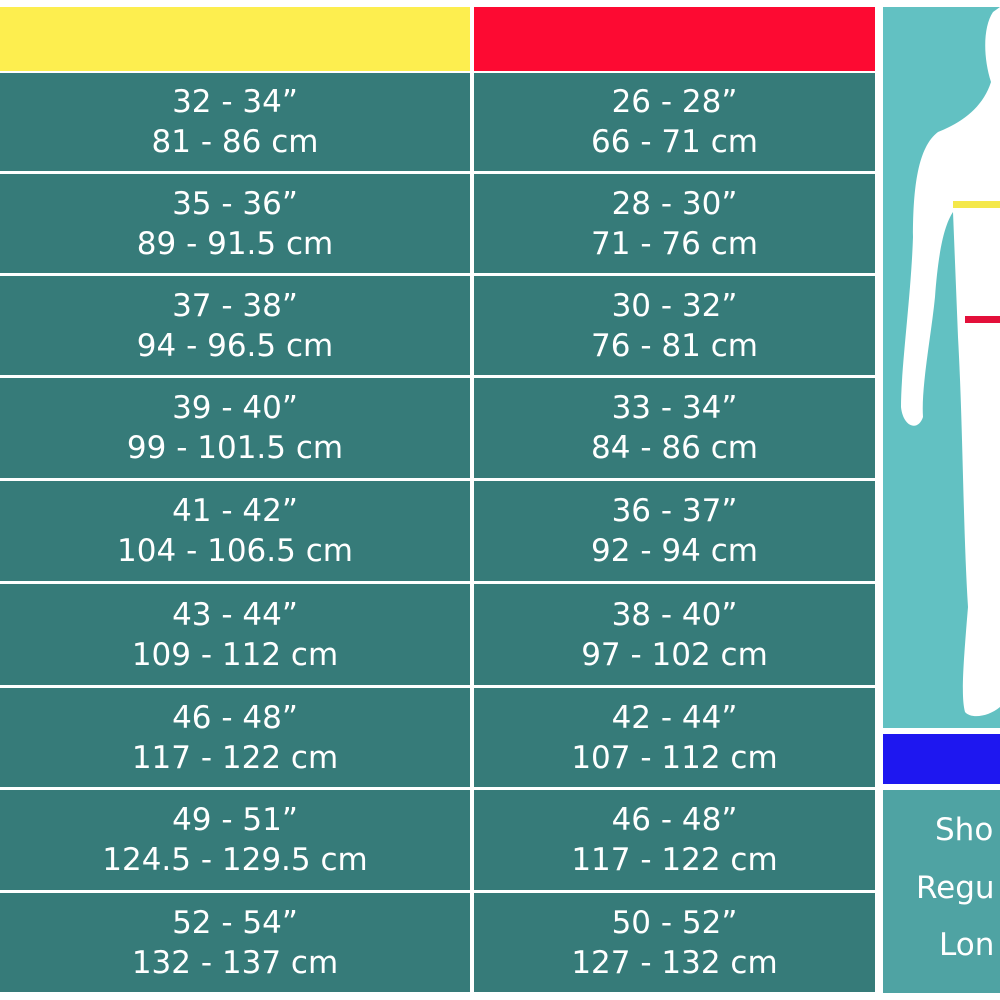  Describe the element at coordinates (674, 531) in the screenshot. I see `waist-cell: 36 - 37” 92 - 94 cm` at that location.